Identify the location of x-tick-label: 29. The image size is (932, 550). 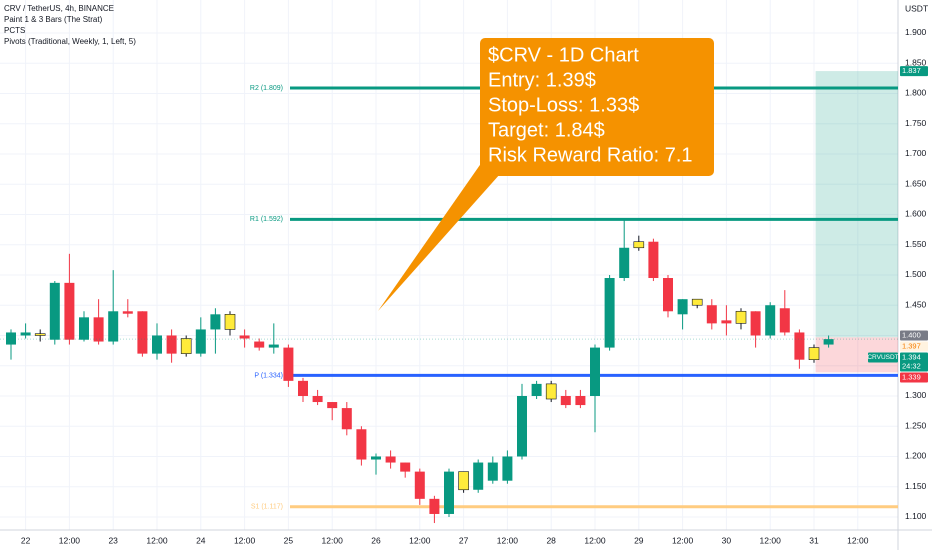
(639, 540).